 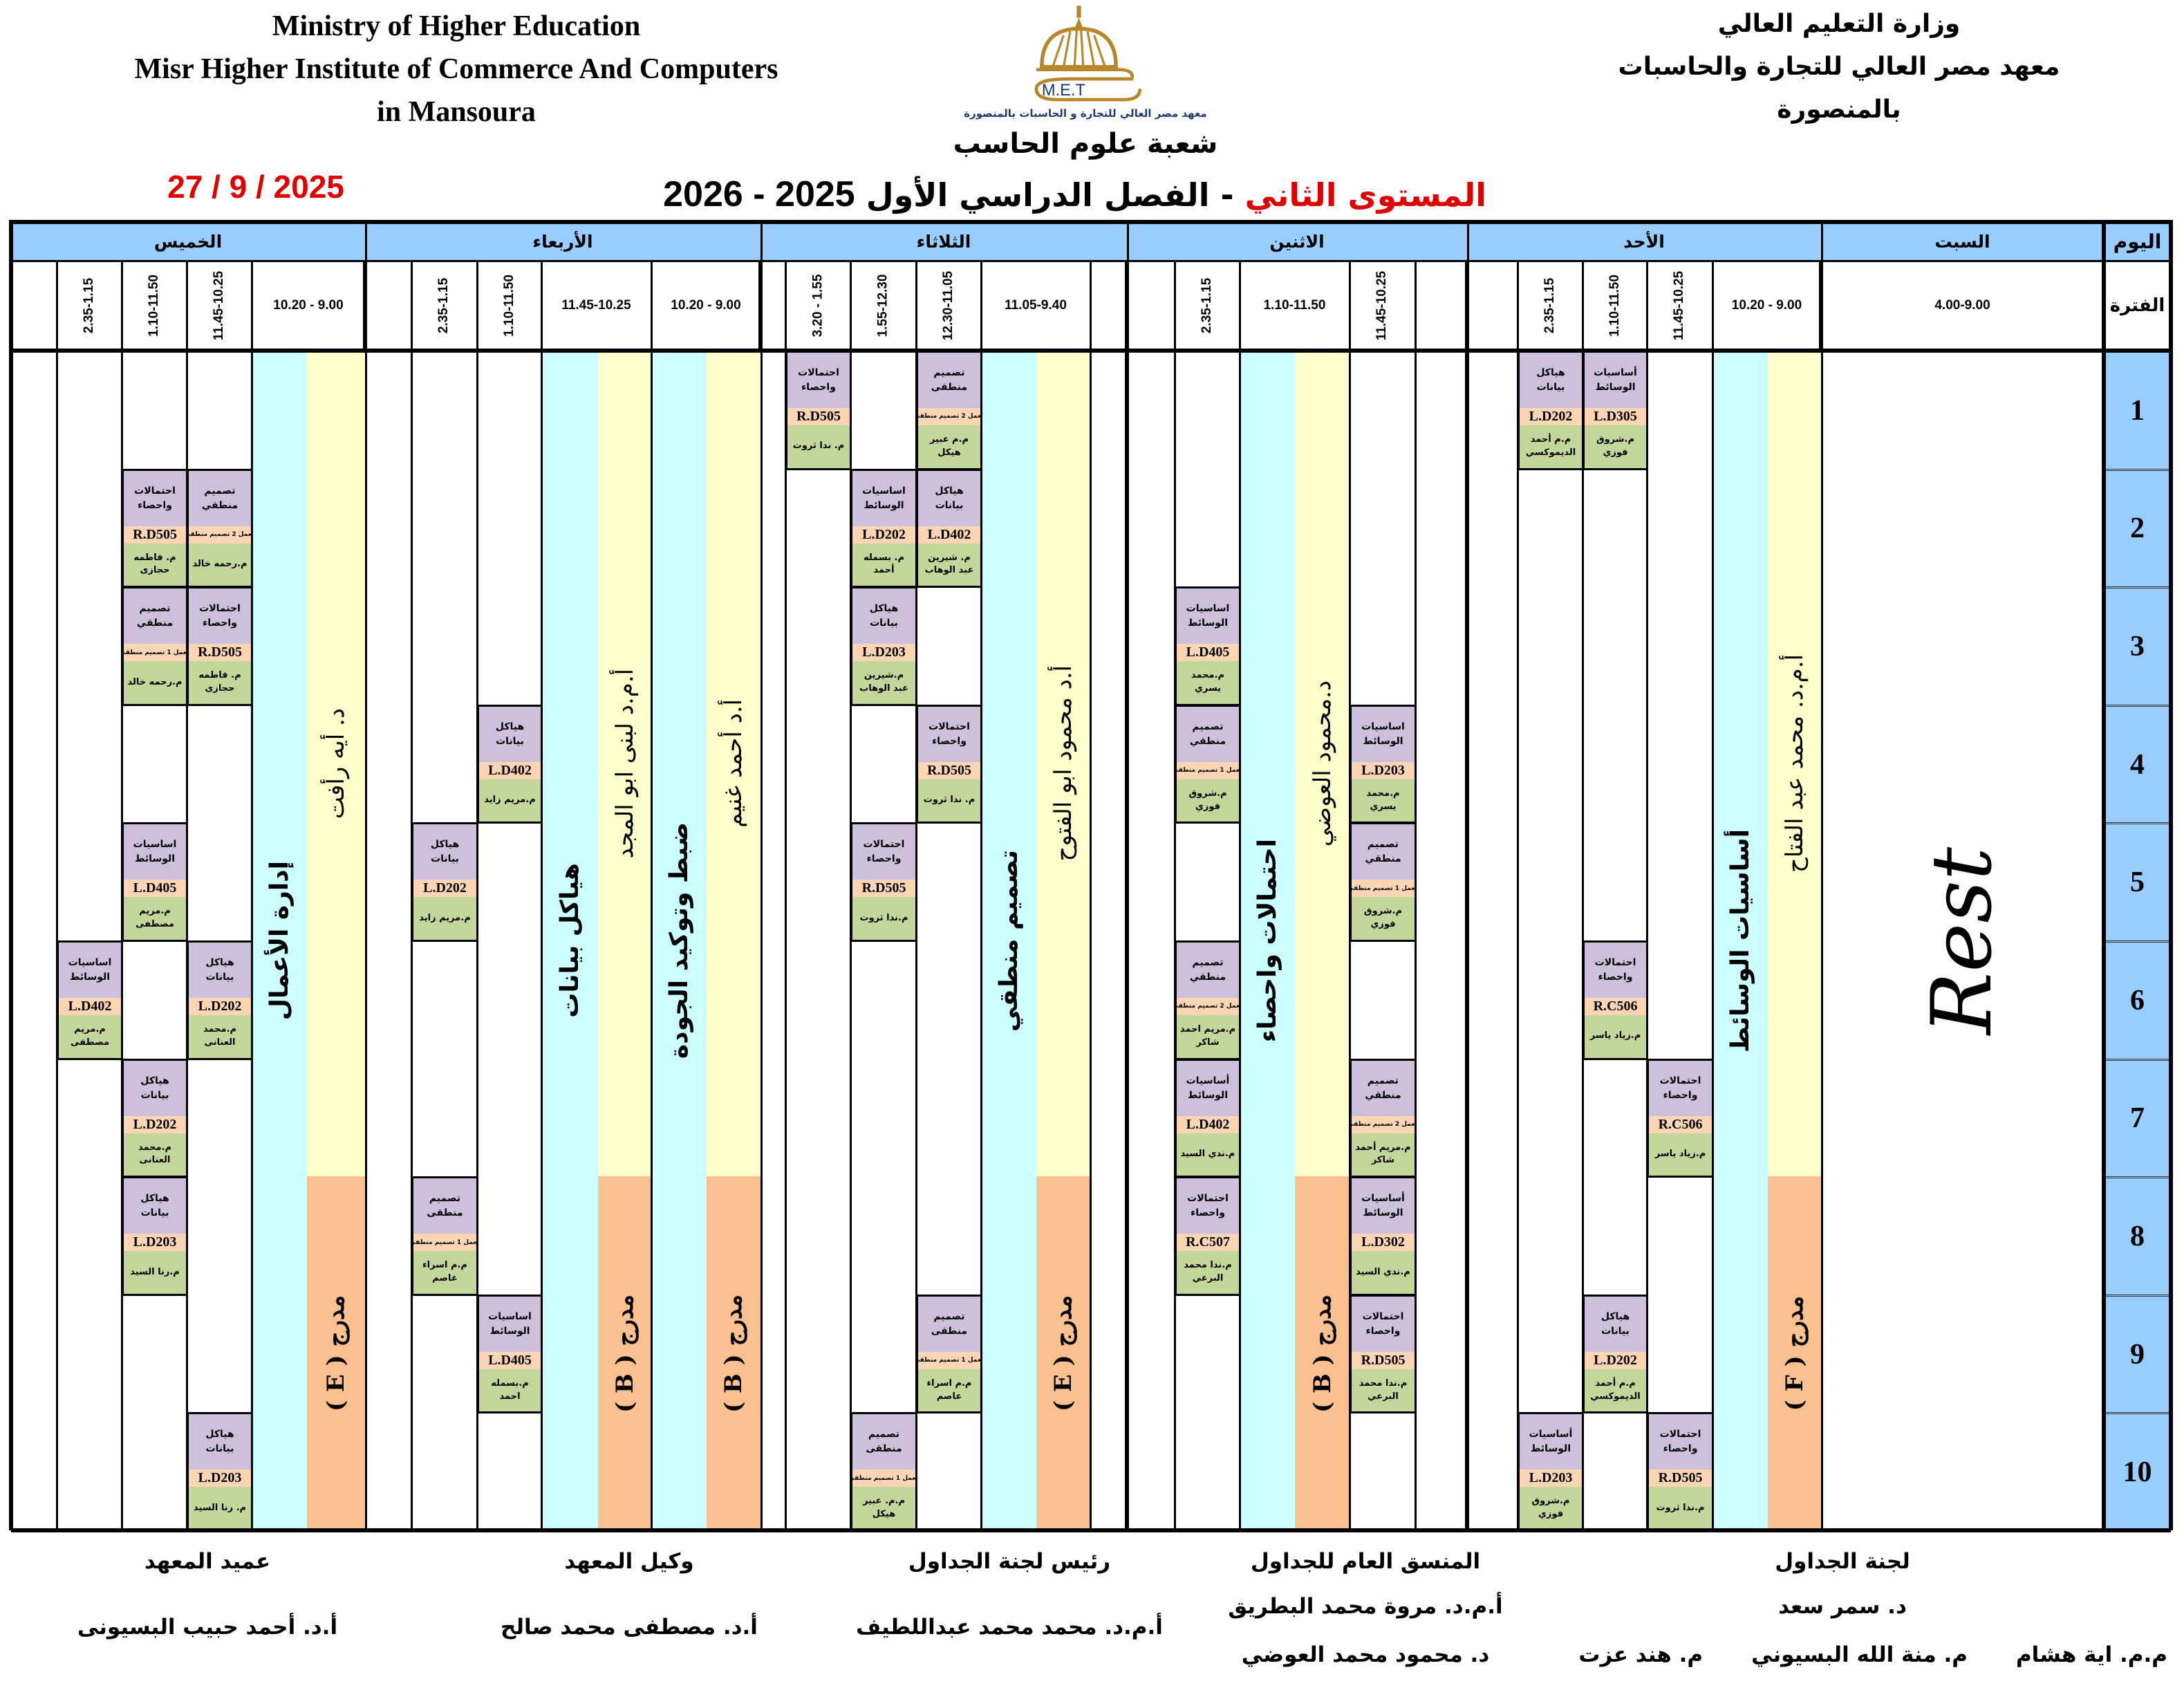 What do you see at coordinates (1008, 940) in the screenshot?
I see `lecture-course-band: تصميم منطقي` at bounding box center [1008, 940].